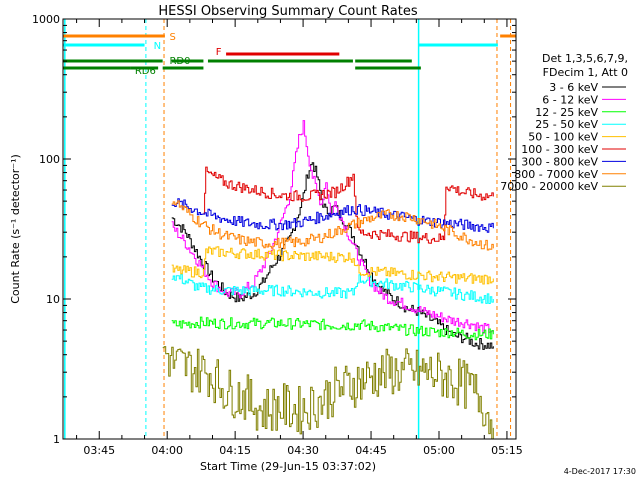  I want to click on legend-label-5: 100 - 300 keV, so click(559, 149).